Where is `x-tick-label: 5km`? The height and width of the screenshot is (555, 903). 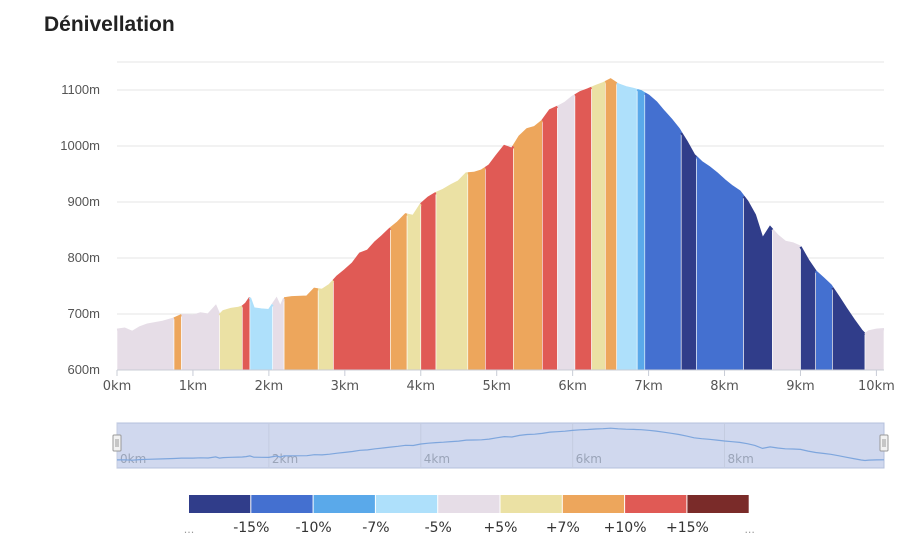
x-tick-label: 5km is located at coordinates (496, 386).